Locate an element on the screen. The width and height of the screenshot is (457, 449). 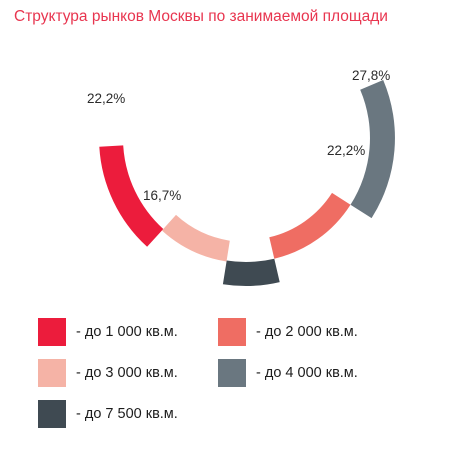
legend-swatch-2000 is located at coordinates (232, 332).